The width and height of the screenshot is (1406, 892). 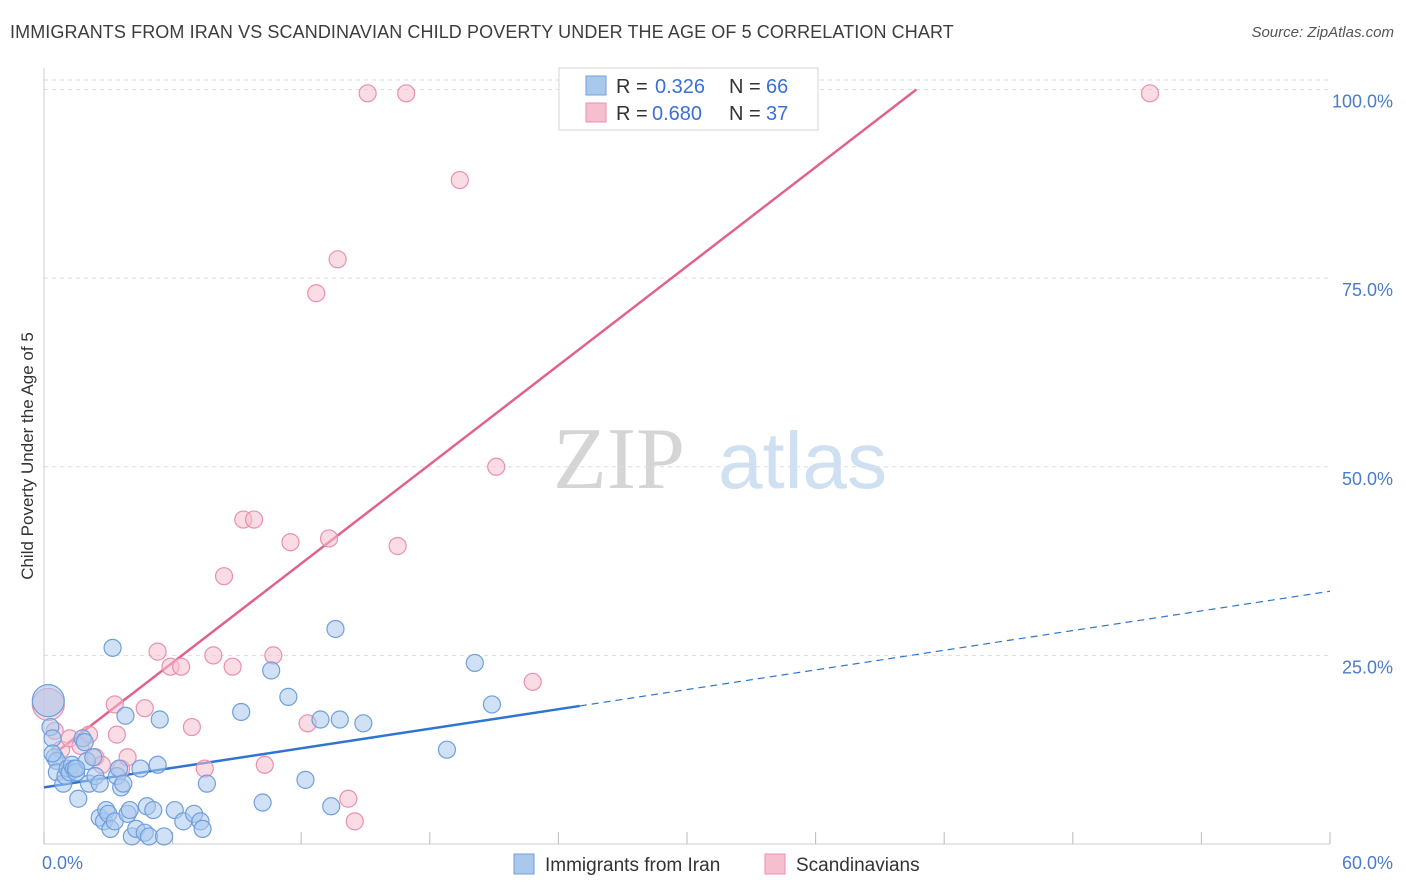 What do you see at coordinates (1367, 290) in the screenshot?
I see `y-tick-label: 75.0%` at bounding box center [1367, 290].